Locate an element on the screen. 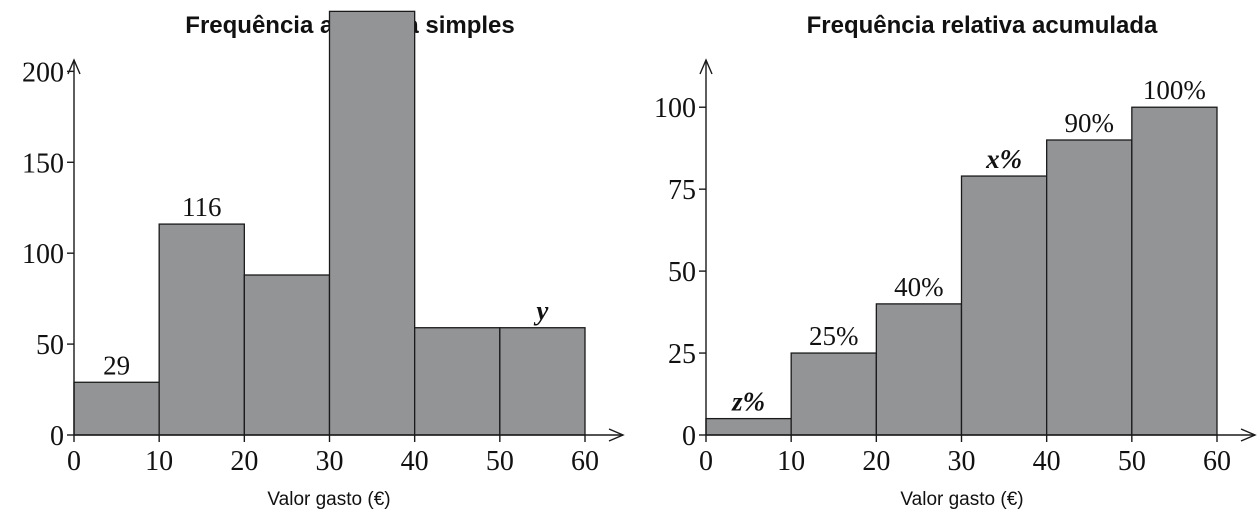 Image resolution: width=1260 pixels, height=515 pixels. y-tick-label: 75 is located at coordinates (682, 190).